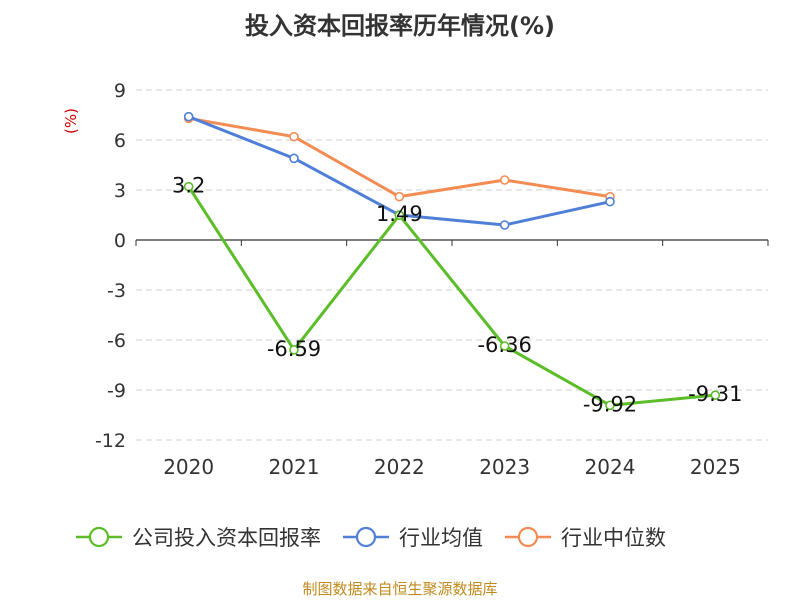  I want to click on data-label: 3.2, so click(188, 186).